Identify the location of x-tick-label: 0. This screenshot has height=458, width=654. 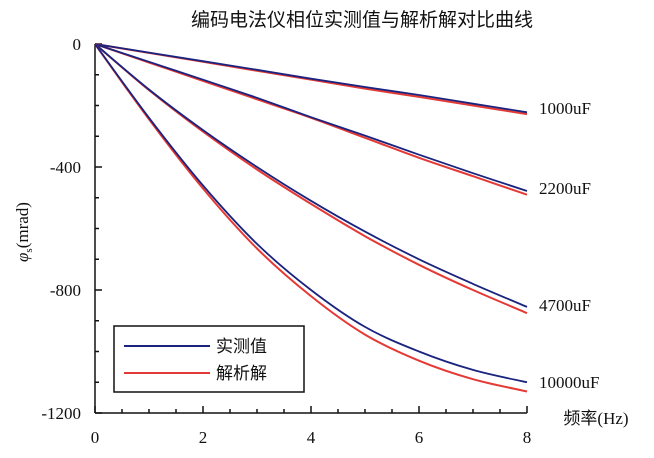
(95, 437).